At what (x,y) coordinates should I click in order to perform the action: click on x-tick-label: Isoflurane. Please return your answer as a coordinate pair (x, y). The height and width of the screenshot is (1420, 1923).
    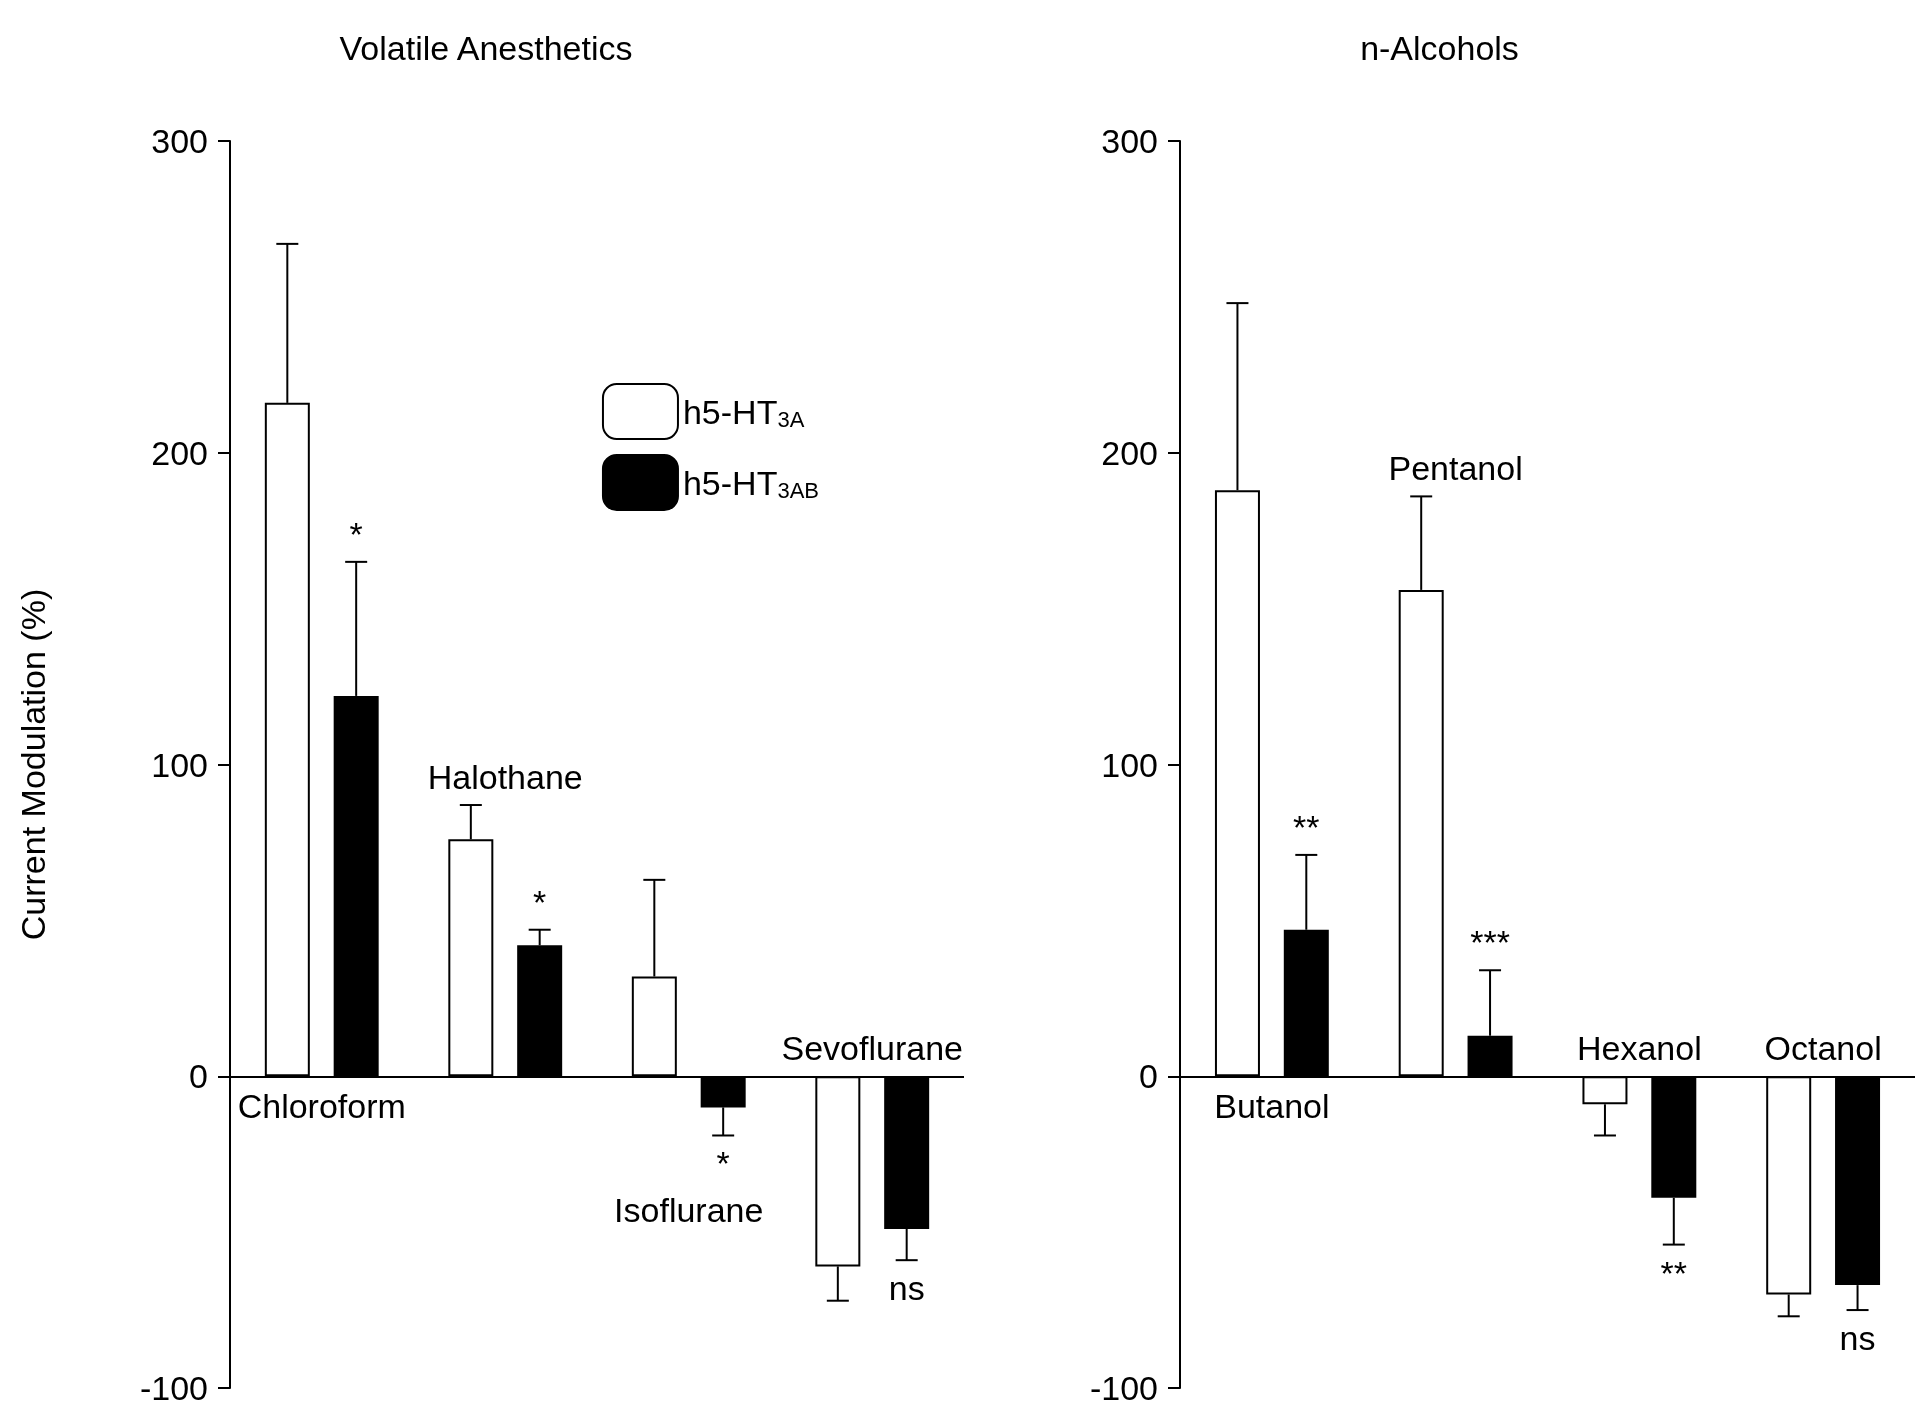
    Looking at the image, I should click on (689, 1210).